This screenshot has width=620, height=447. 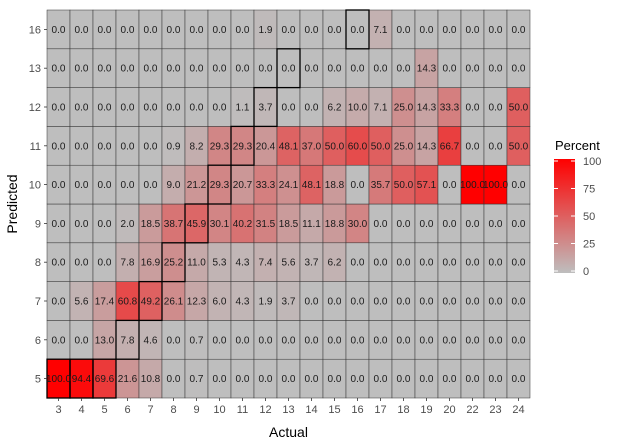 What do you see at coordinates (381, 30) in the screenshot?
I see `cell-value-label: 7.1` at bounding box center [381, 30].